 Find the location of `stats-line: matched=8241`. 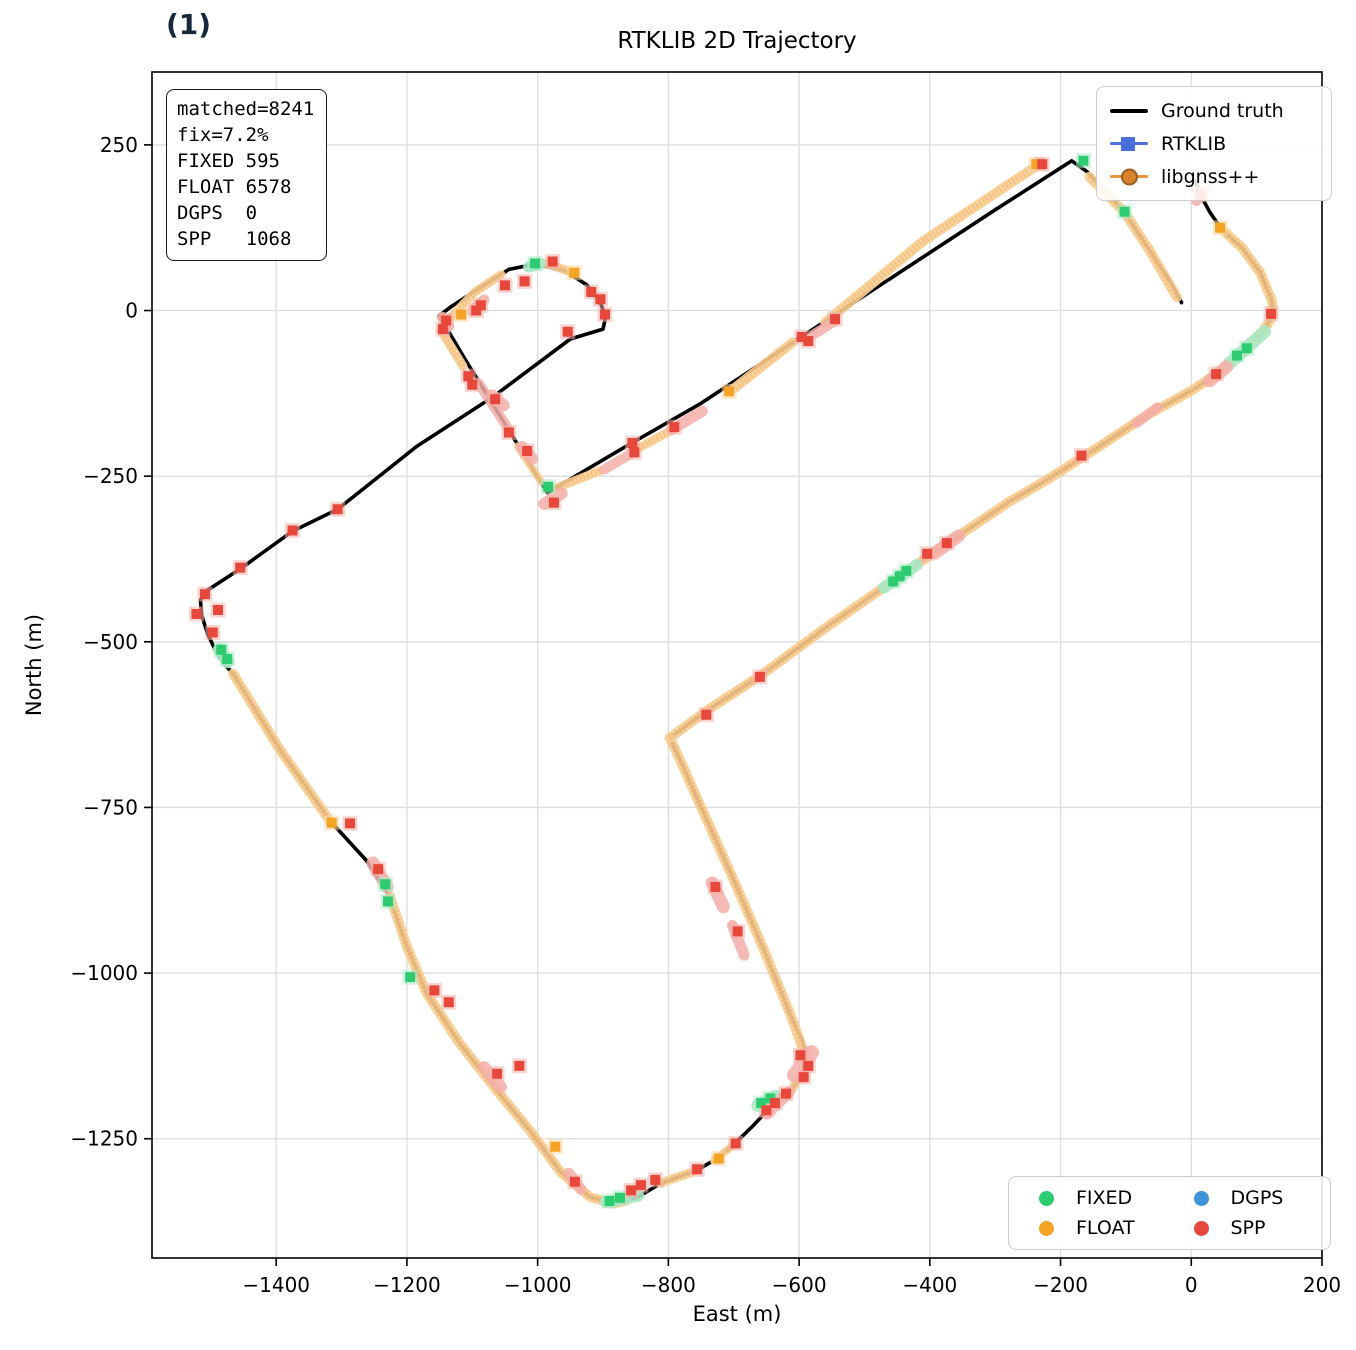

stats-line: matched=8241 is located at coordinates (246, 109).